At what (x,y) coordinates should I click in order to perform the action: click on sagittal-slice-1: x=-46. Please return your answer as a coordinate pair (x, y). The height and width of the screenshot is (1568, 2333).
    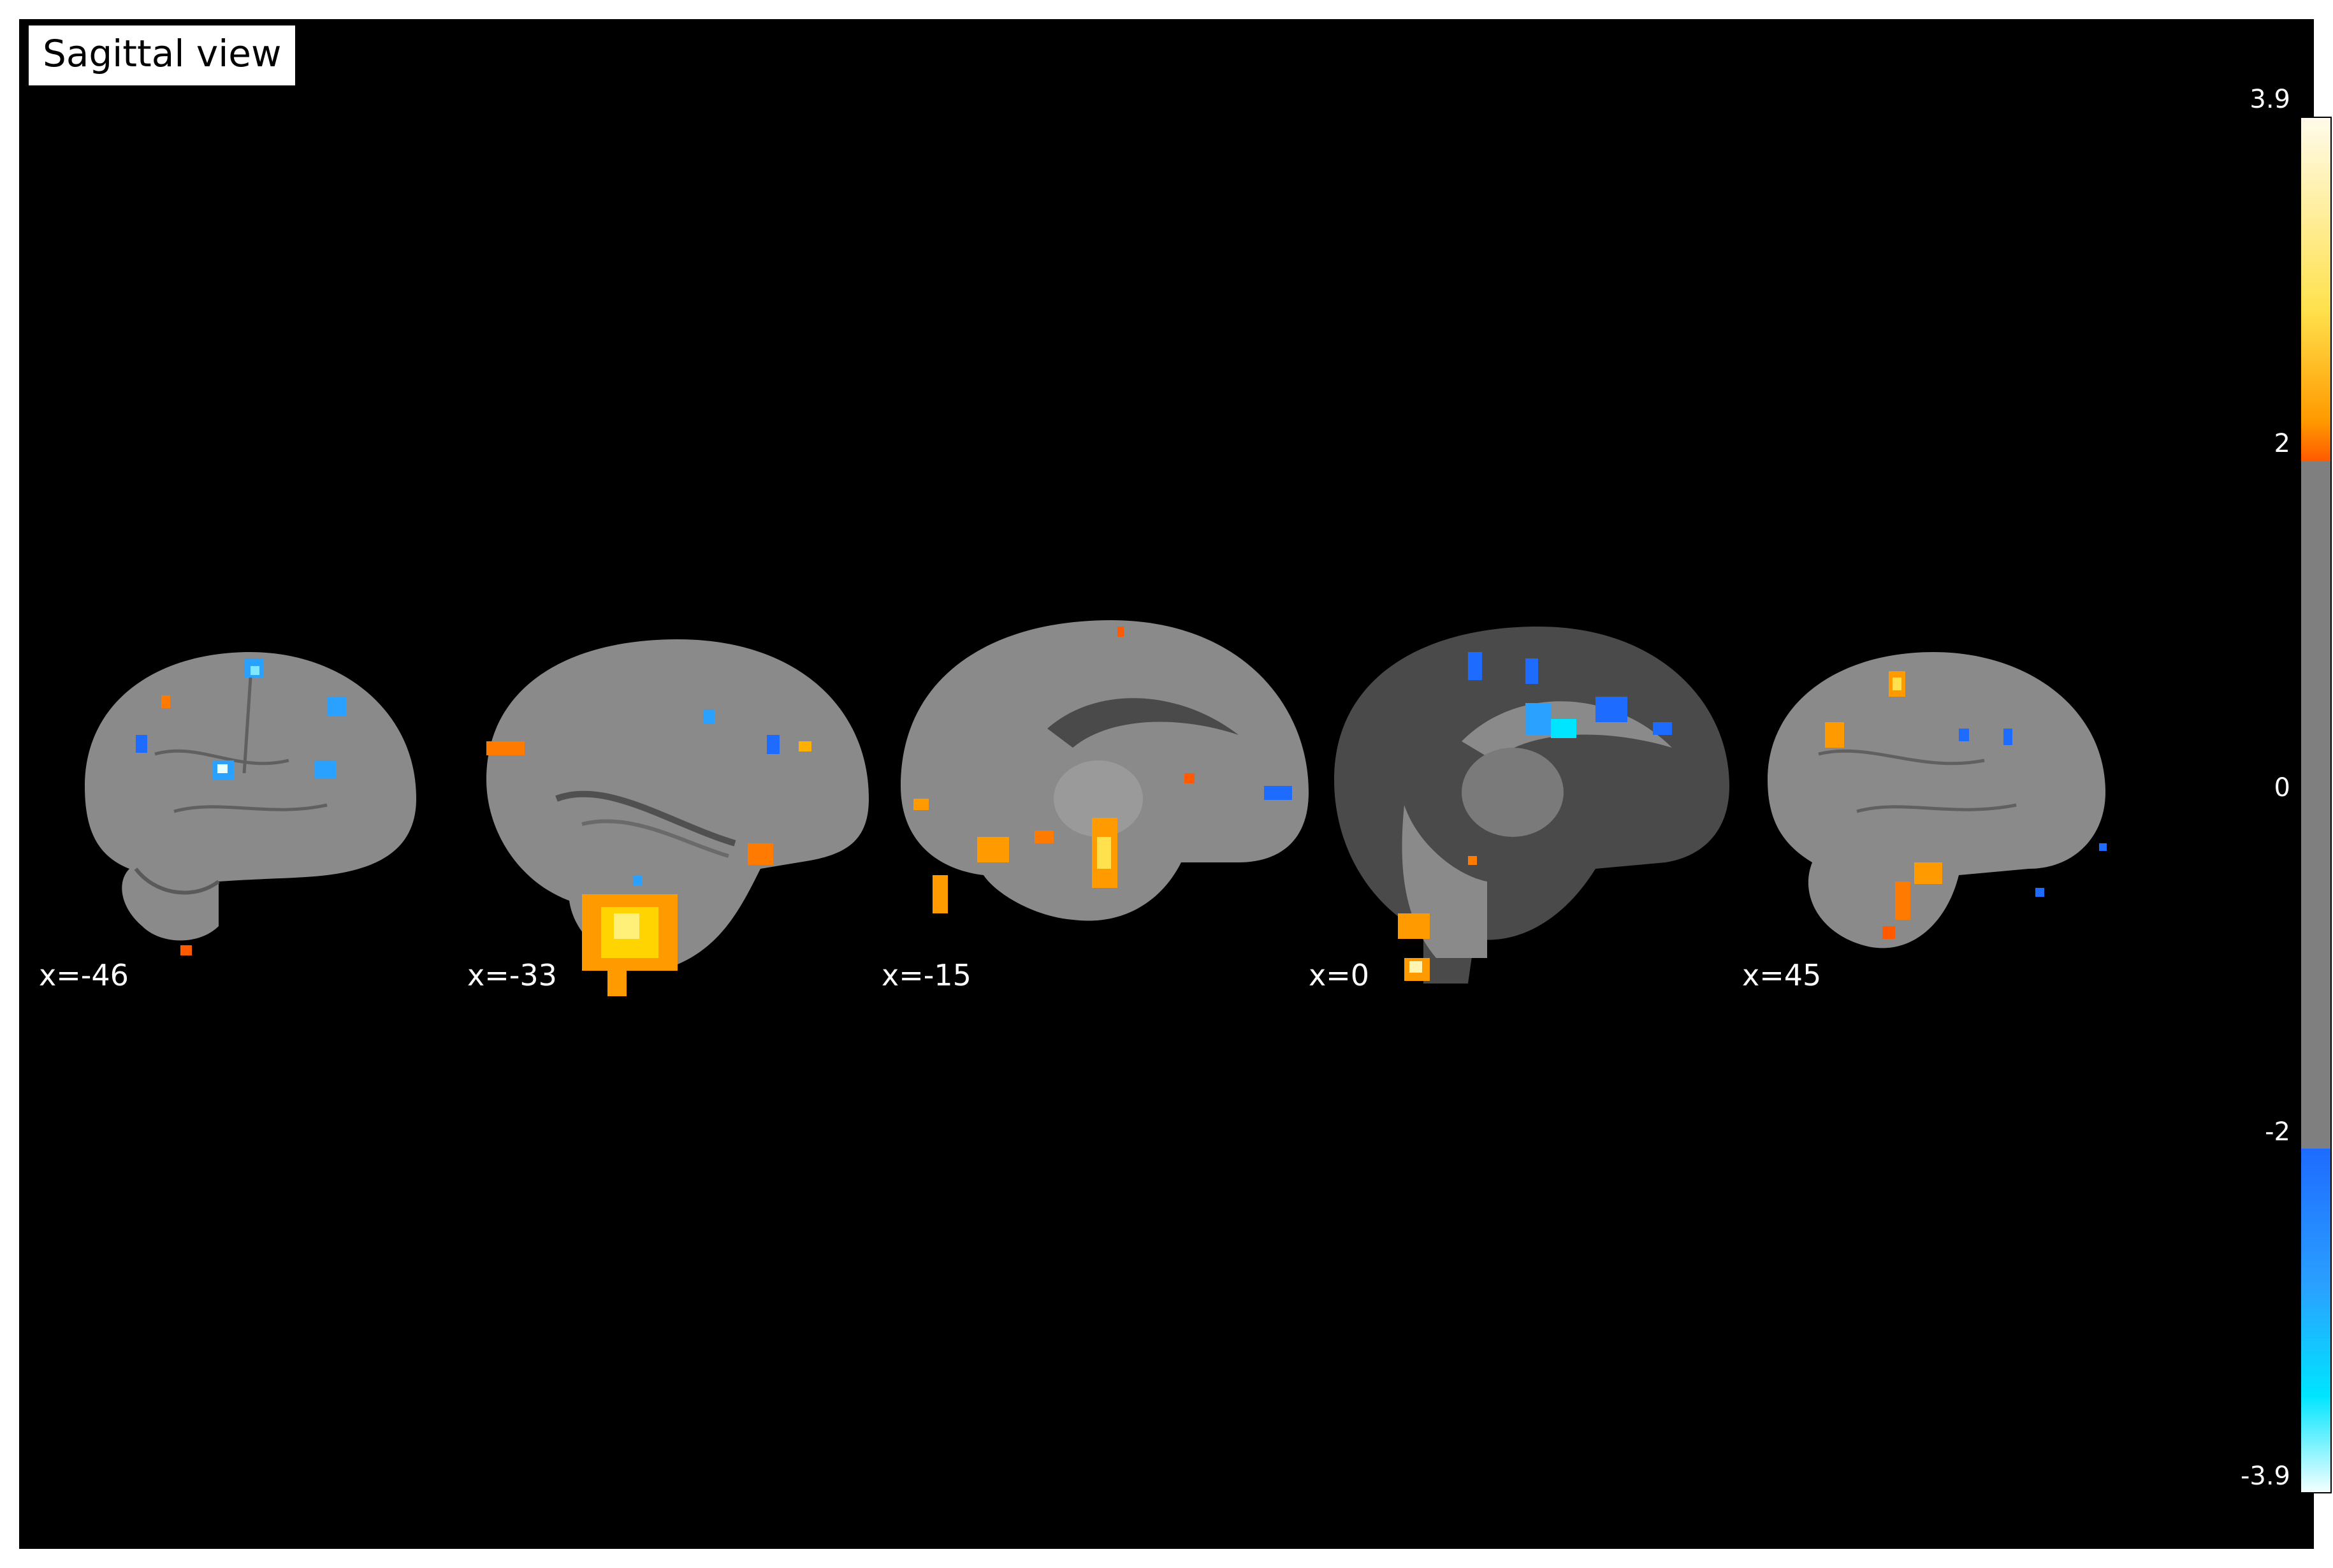
    Looking at the image, I should click on (240, 810).